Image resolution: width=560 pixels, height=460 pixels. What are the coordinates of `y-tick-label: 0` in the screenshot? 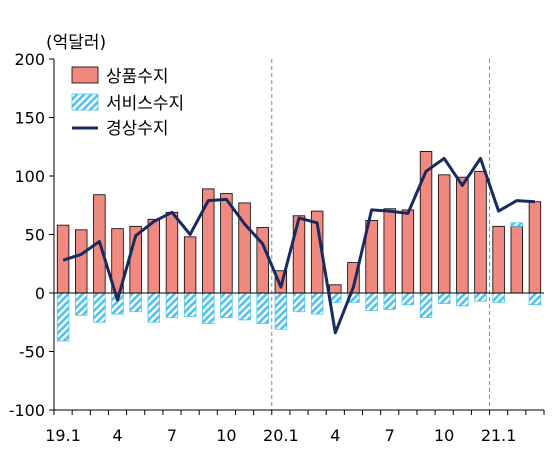 It's located at (40, 293).